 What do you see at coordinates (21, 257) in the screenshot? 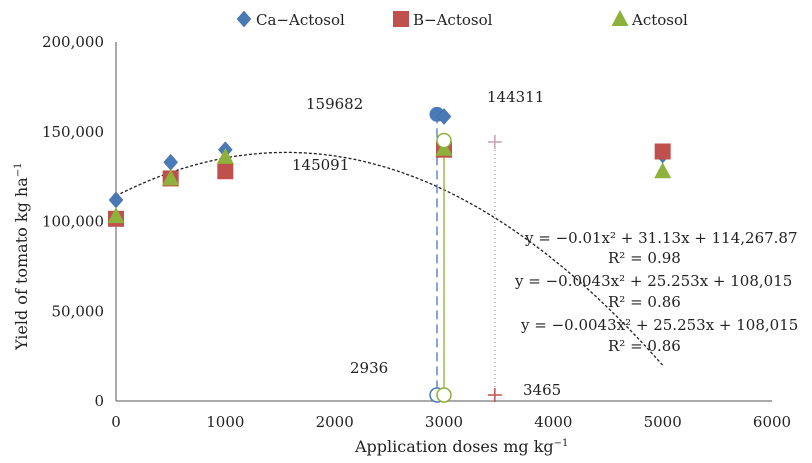
I see `y-axis-title: Yield of tomato kg ha−1` at bounding box center [21, 257].